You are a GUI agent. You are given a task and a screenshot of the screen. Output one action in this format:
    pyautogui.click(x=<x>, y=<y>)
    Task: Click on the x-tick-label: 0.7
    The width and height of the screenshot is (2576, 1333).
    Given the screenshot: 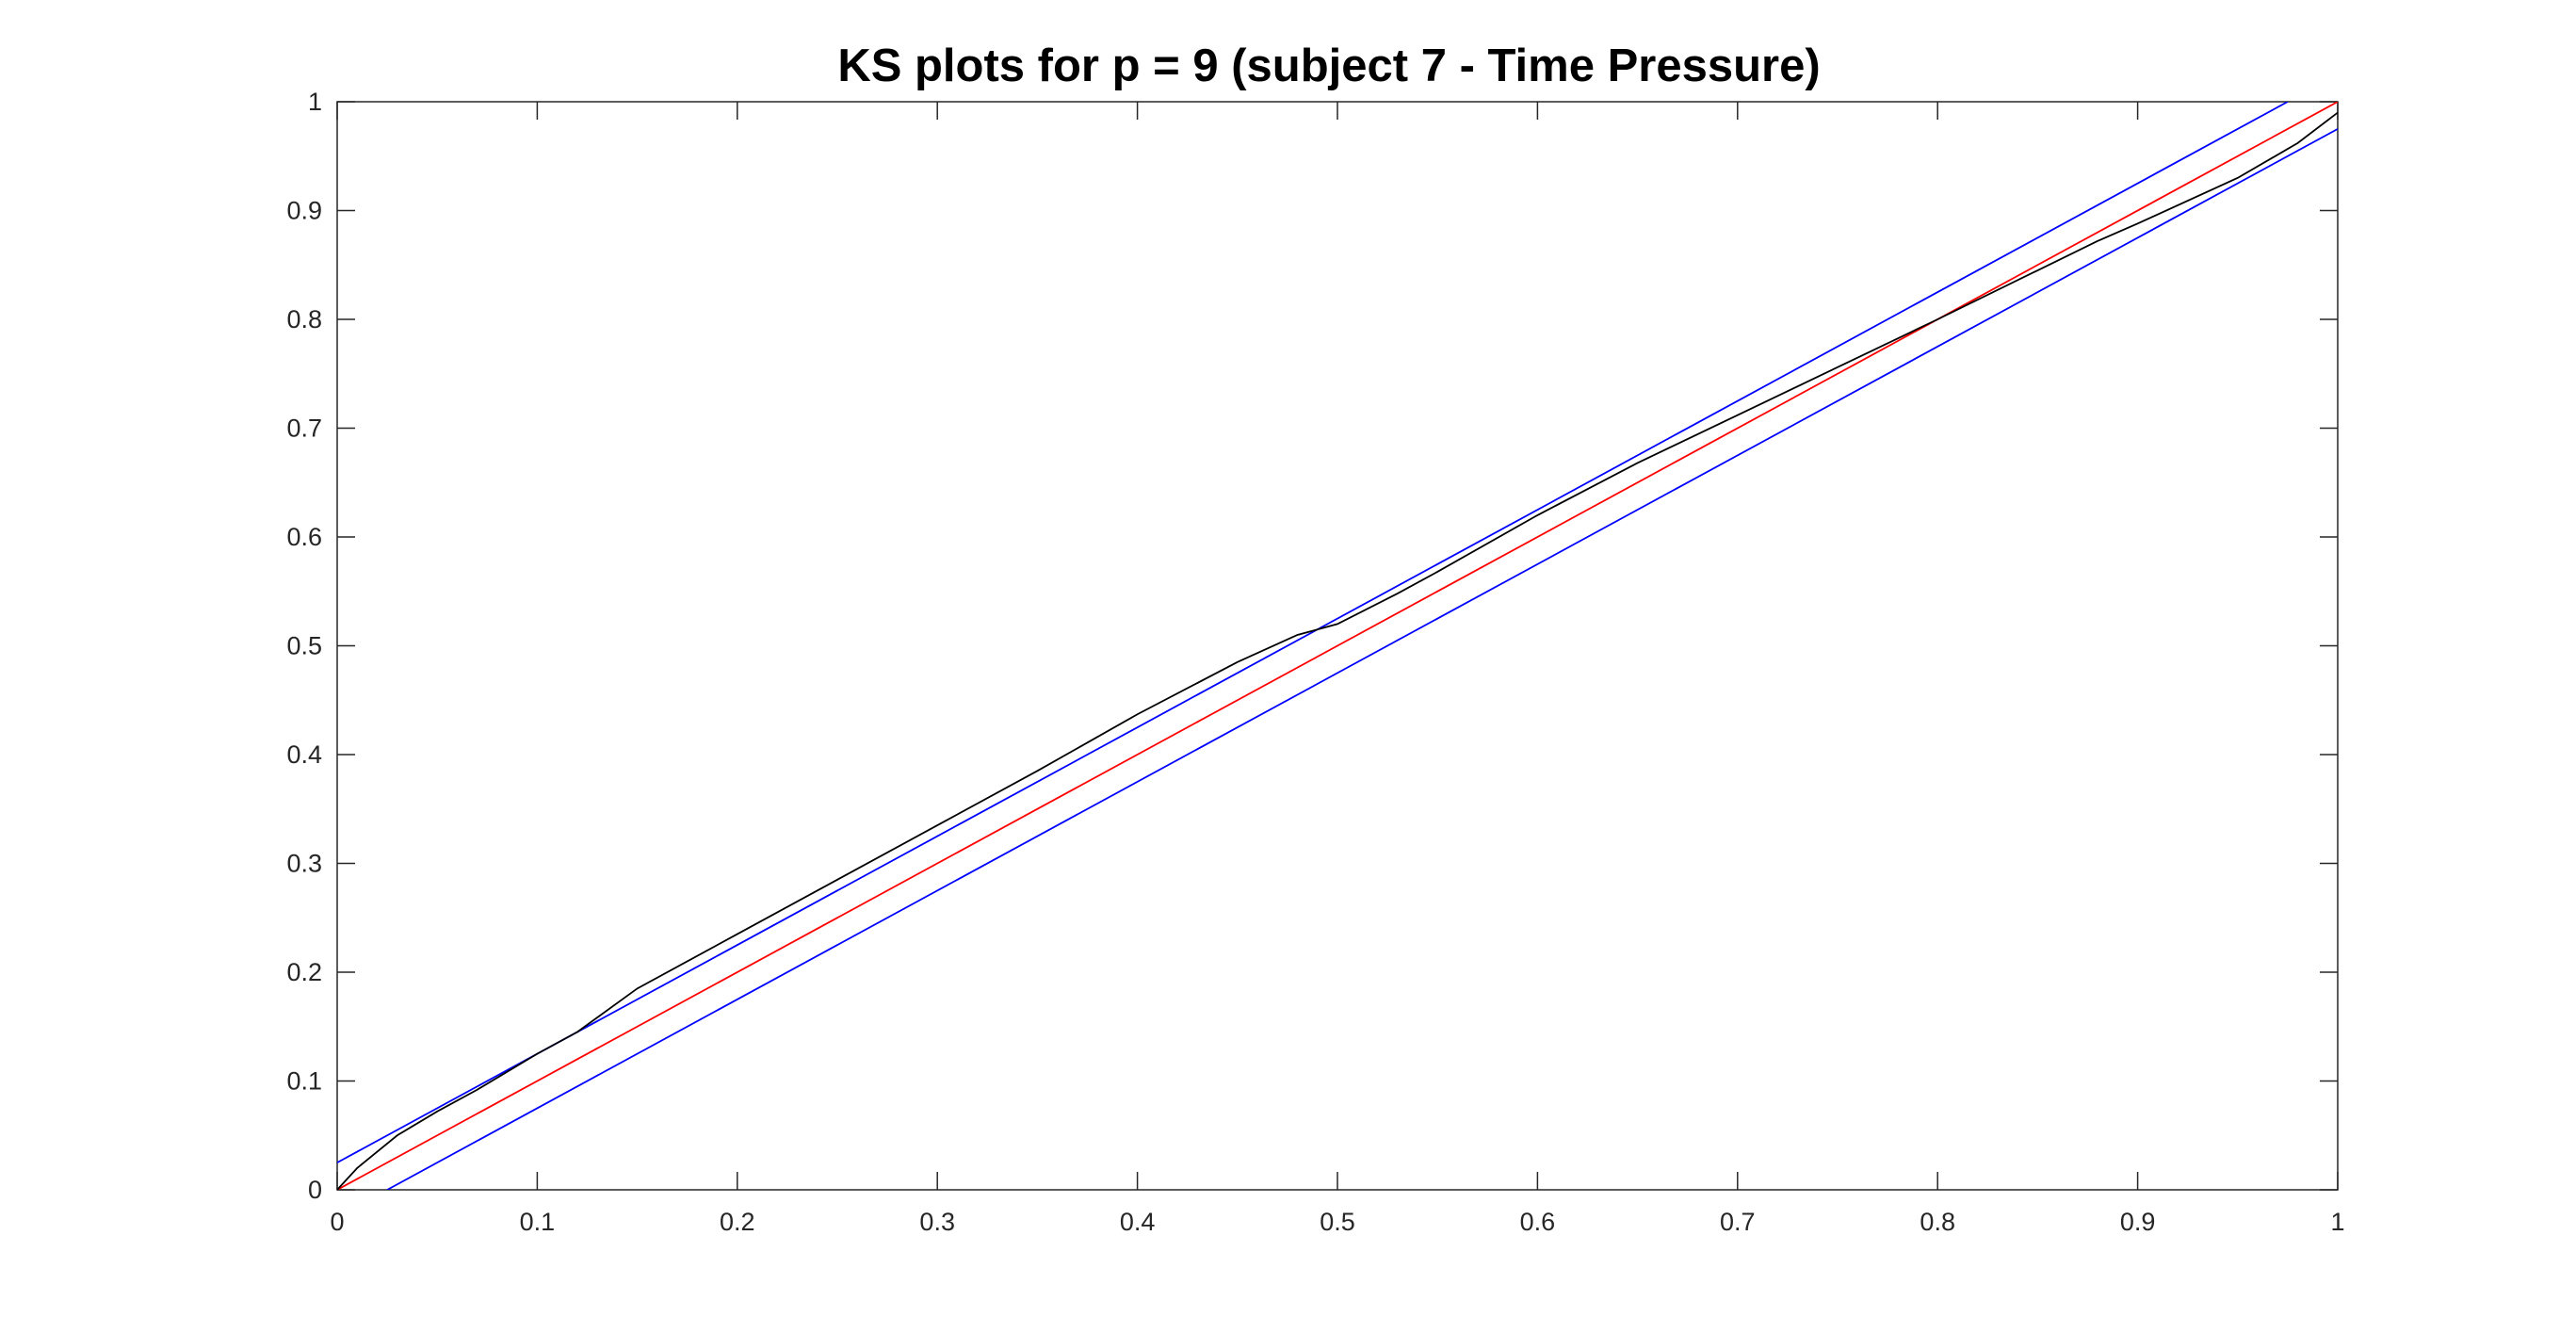 What is the action you would take?
    pyautogui.click(x=1738, y=1222)
    